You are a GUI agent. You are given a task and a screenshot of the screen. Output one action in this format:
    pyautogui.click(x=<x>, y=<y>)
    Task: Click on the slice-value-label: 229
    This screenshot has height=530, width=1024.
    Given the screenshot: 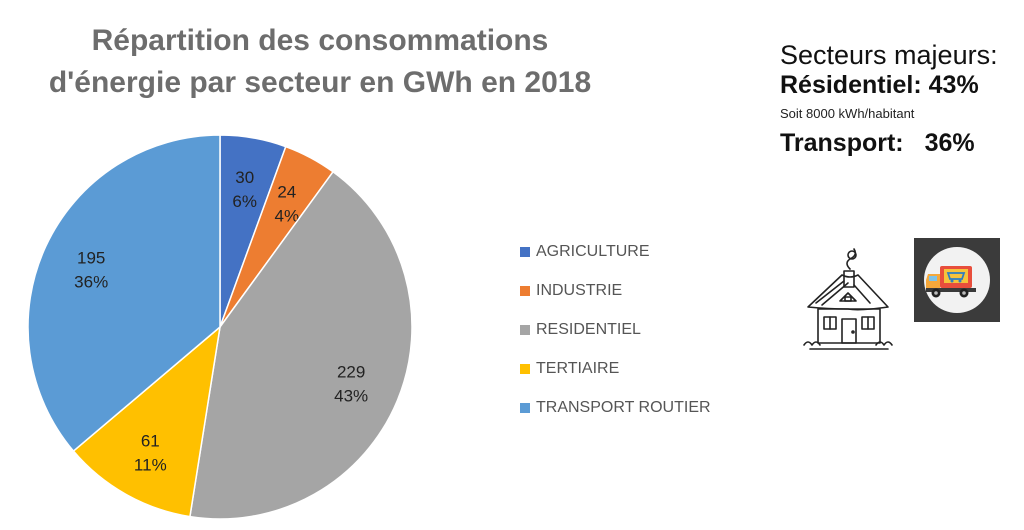 What is the action you would take?
    pyautogui.click(x=351, y=371)
    